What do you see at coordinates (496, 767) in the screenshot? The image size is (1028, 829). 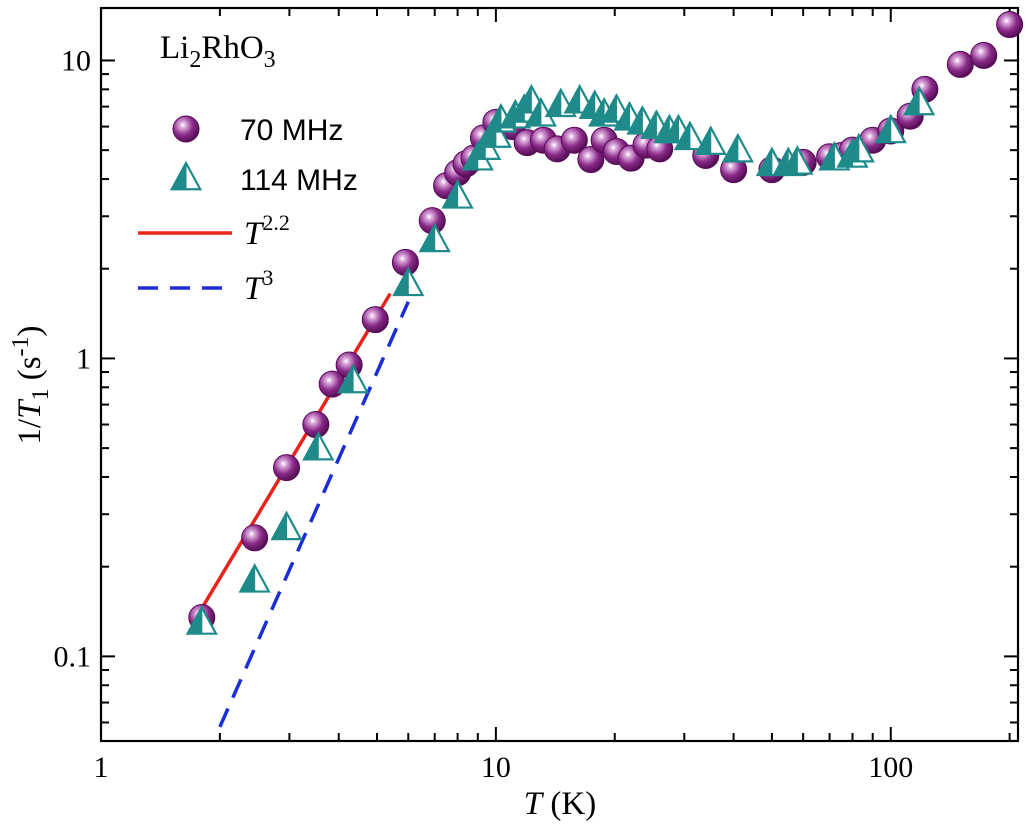 I see `x-tick-label: 10` at bounding box center [496, 767].